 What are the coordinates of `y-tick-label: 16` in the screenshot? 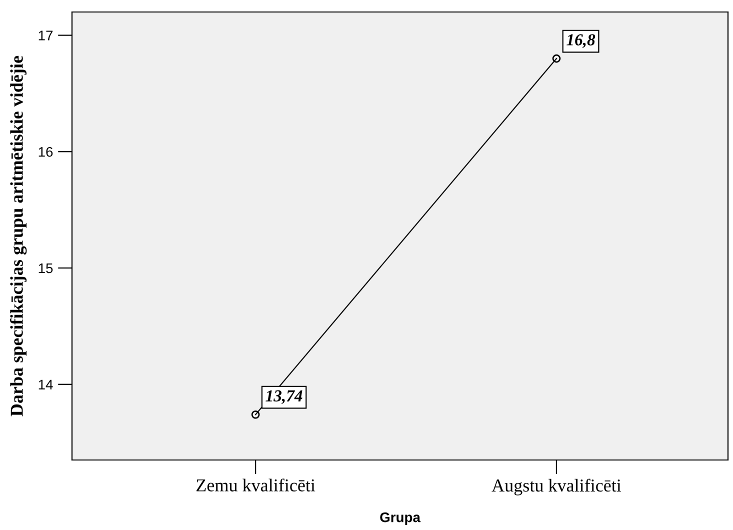 It's located at (45, 151).